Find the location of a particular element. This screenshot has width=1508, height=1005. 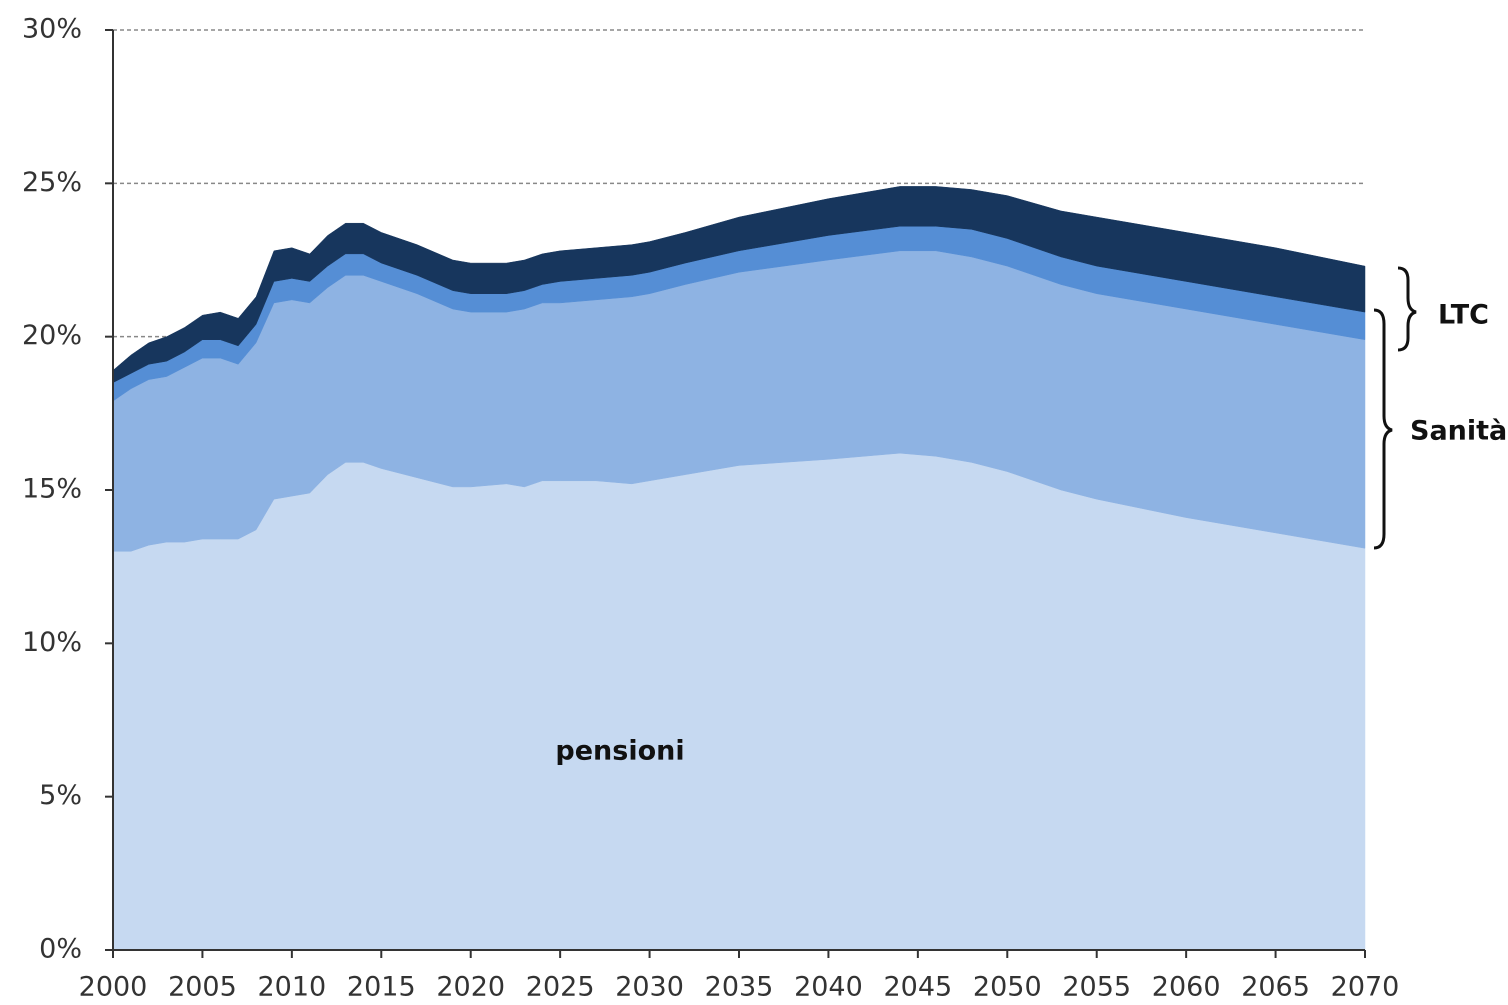

y-tick-label: 5% is located at coordinates (60, 795).